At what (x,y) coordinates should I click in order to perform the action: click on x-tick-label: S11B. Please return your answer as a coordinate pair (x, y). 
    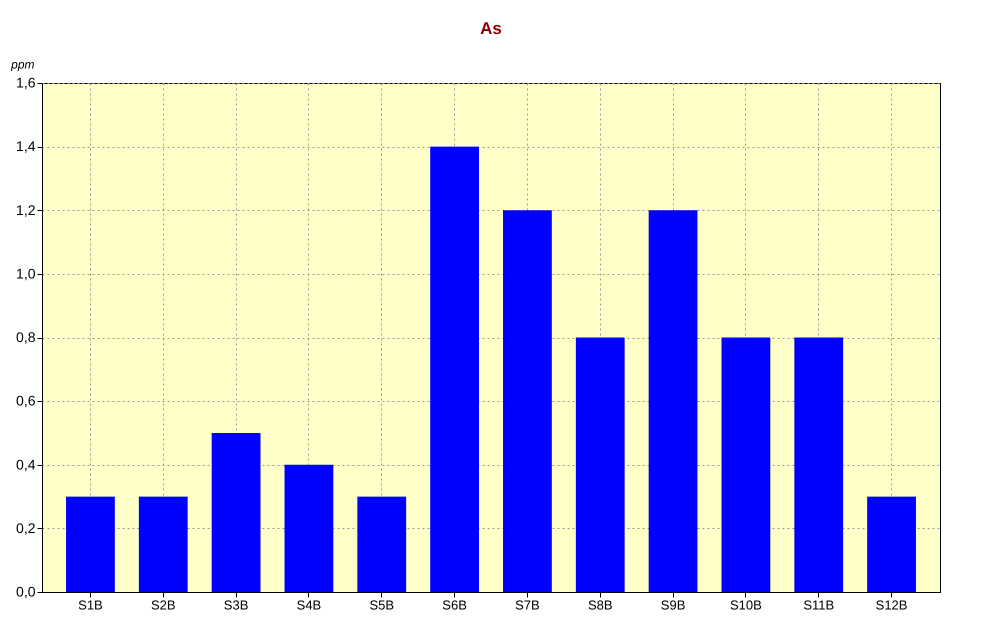
    Looking at the image, I should click on (818, 605).